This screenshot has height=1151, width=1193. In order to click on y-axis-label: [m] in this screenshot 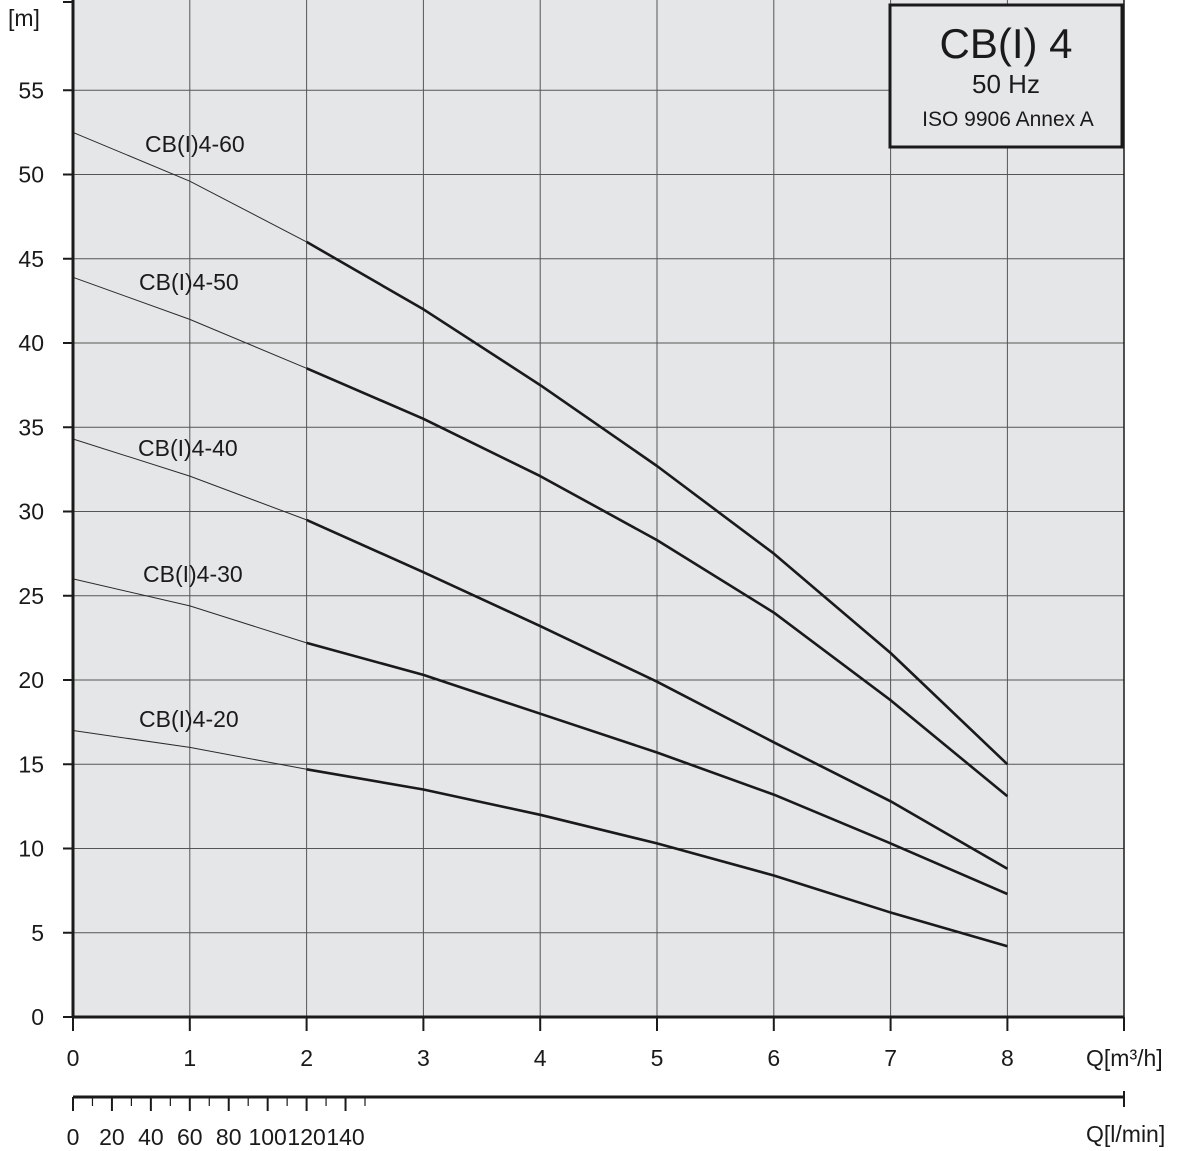, I will do `click(24, 18)`.